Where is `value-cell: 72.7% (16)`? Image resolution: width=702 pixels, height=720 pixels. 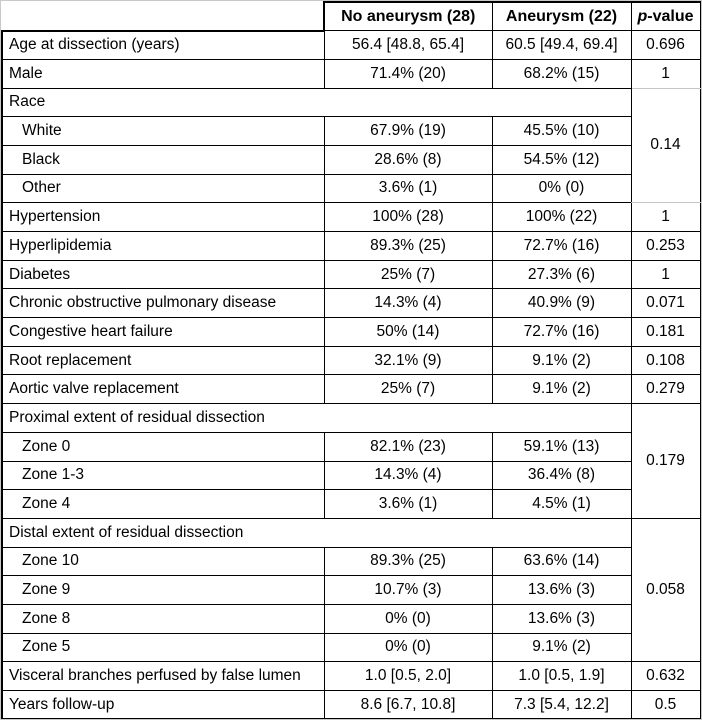 value-cell: 72.7% (16) is located at coordinates (561, 332).